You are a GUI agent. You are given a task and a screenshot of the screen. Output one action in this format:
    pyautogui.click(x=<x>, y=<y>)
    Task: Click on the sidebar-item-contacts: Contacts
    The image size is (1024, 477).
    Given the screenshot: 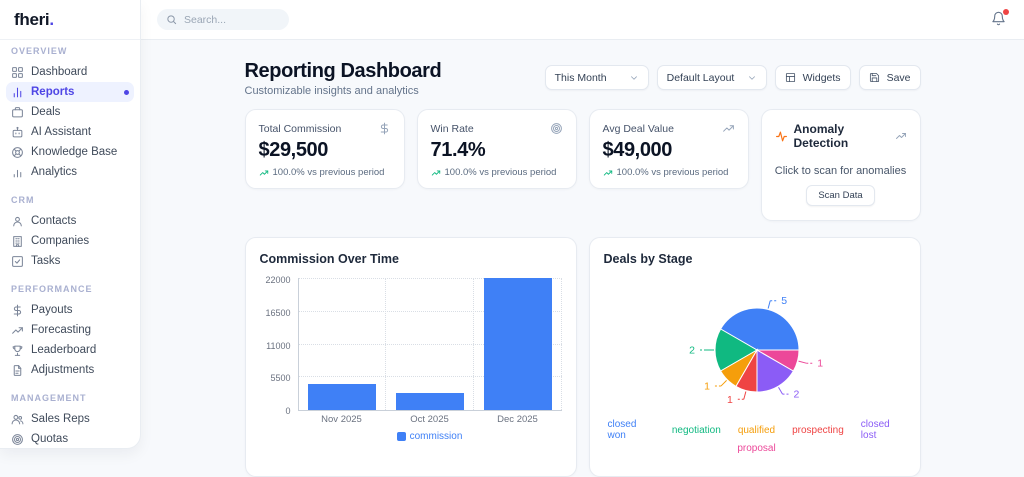 What is the action you would take?
    pyautogui.click(x=70, y=221)
    